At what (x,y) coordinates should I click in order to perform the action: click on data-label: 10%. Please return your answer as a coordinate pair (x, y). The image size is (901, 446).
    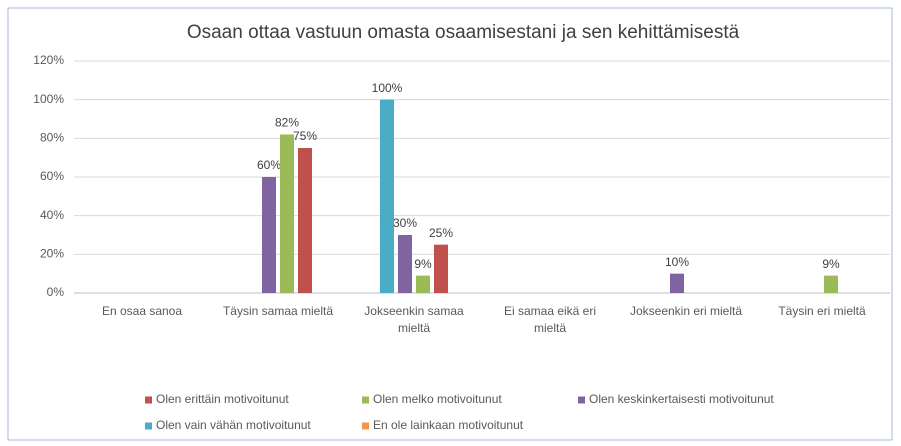
    Looking at the image, I should click on (677, 262).